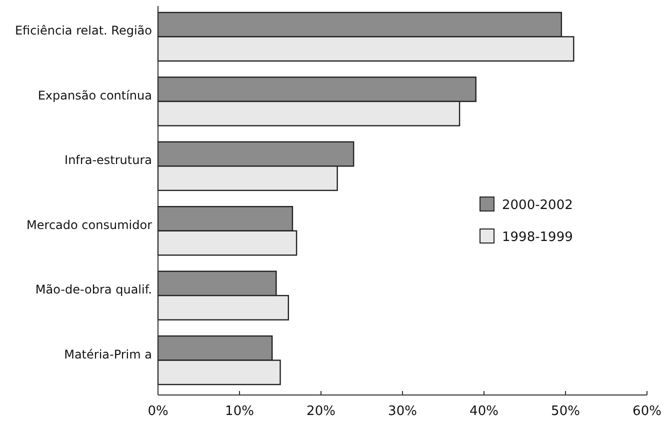 The width and height of the screenshot is (665, 441). Describe the element at coordinates (537, 205) in the screenshot. I see `legend-label: 2000-2002` at that location.